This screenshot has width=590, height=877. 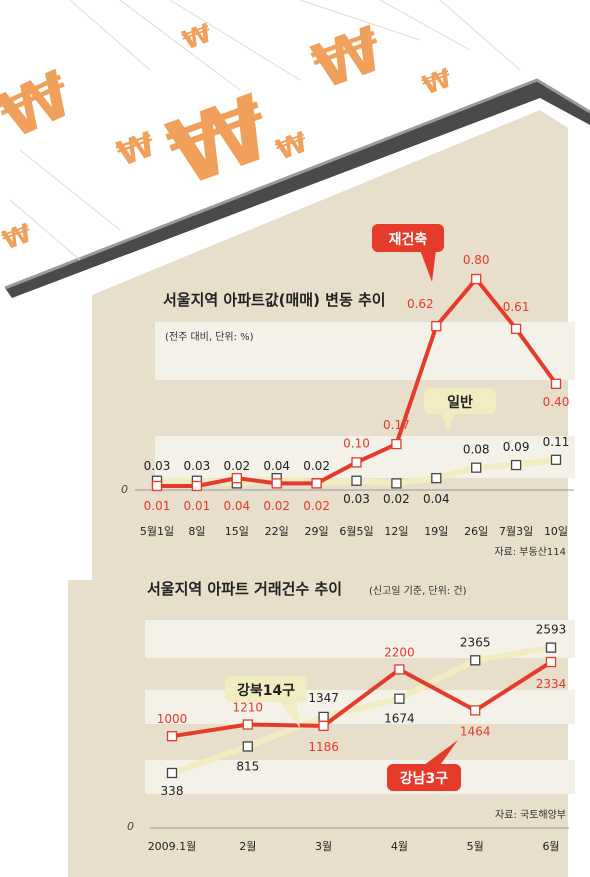 What do you see at coordinates (436, 531) in the screenshot?
I see `x-tick-label: 19일` at bounding box center [436, 531].